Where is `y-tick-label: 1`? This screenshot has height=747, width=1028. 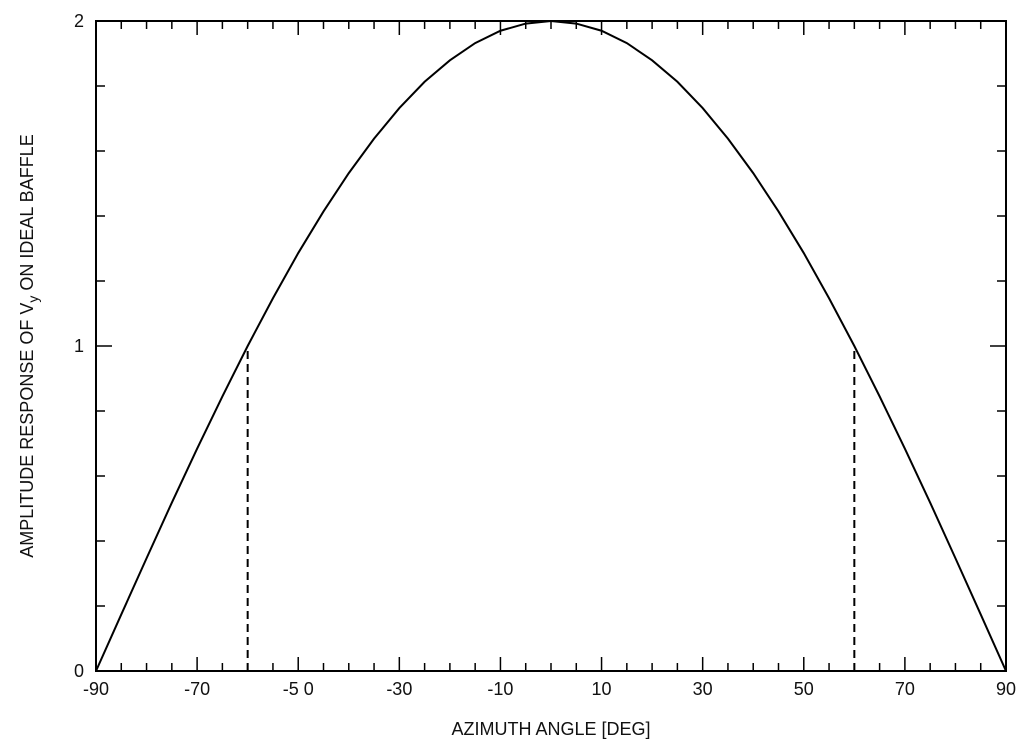
y-tick-label: 1 is located at coordinates (79, 346).